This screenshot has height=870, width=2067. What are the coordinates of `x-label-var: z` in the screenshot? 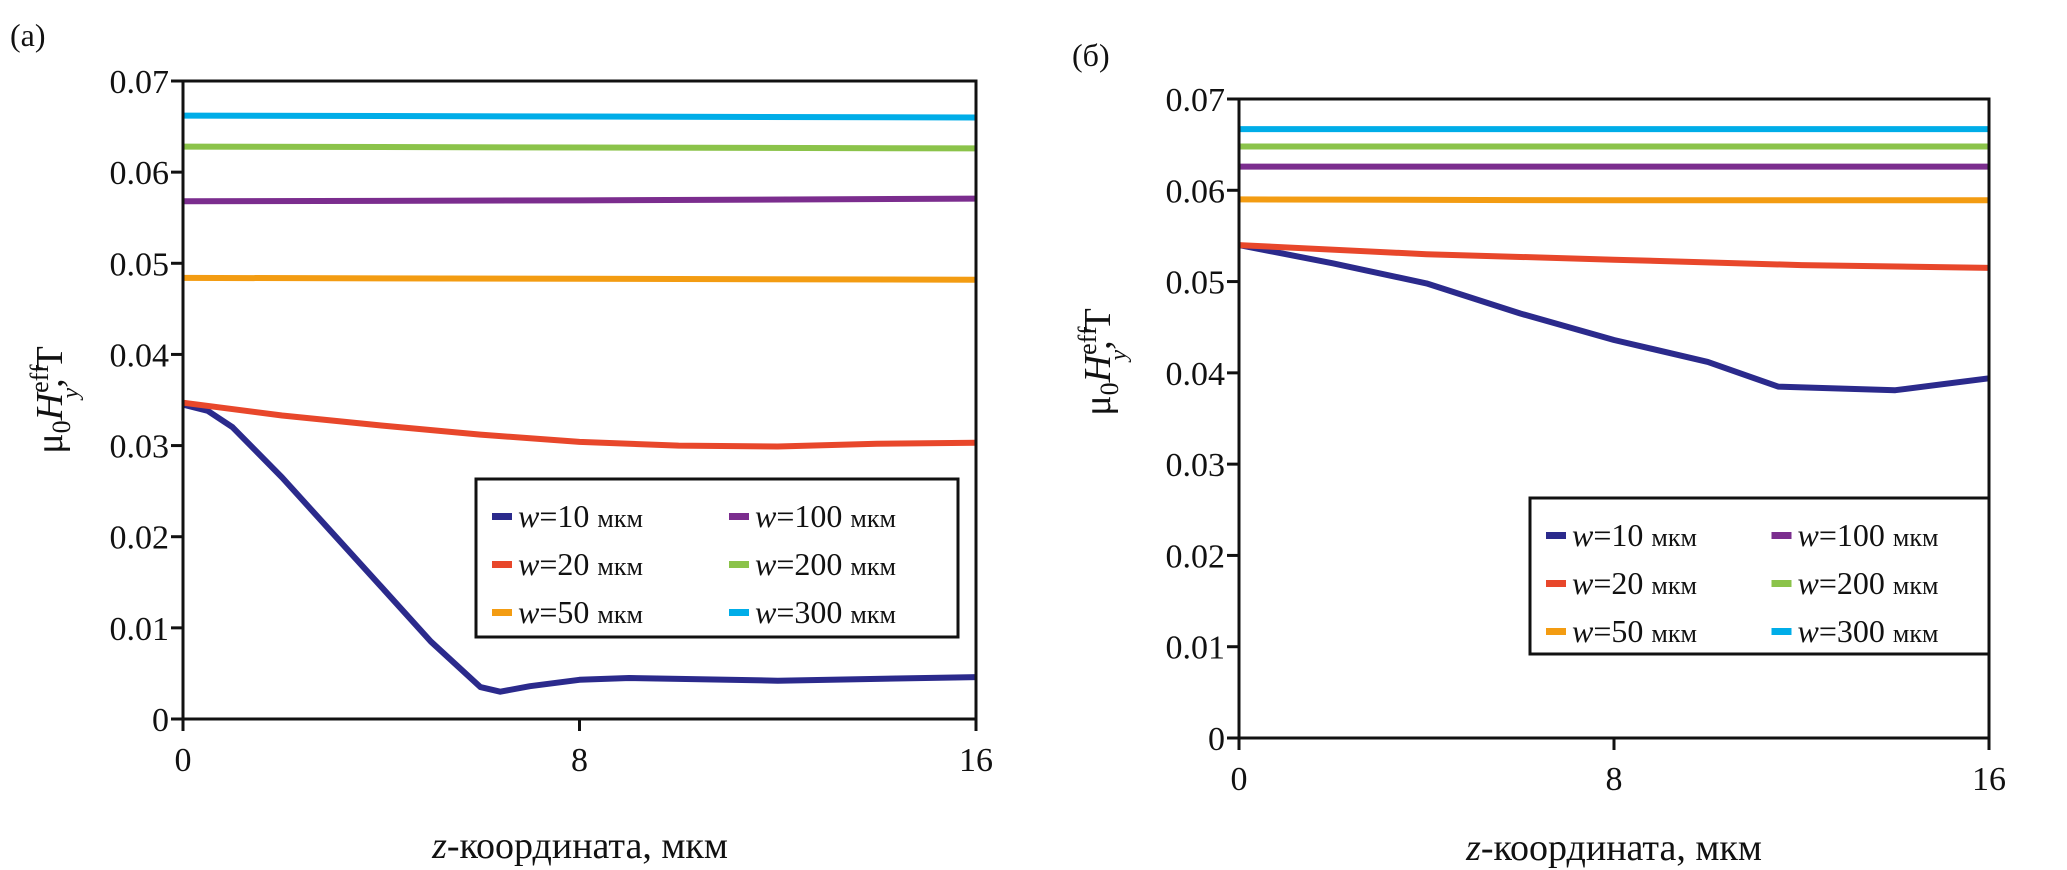 It's located at (439, 846).